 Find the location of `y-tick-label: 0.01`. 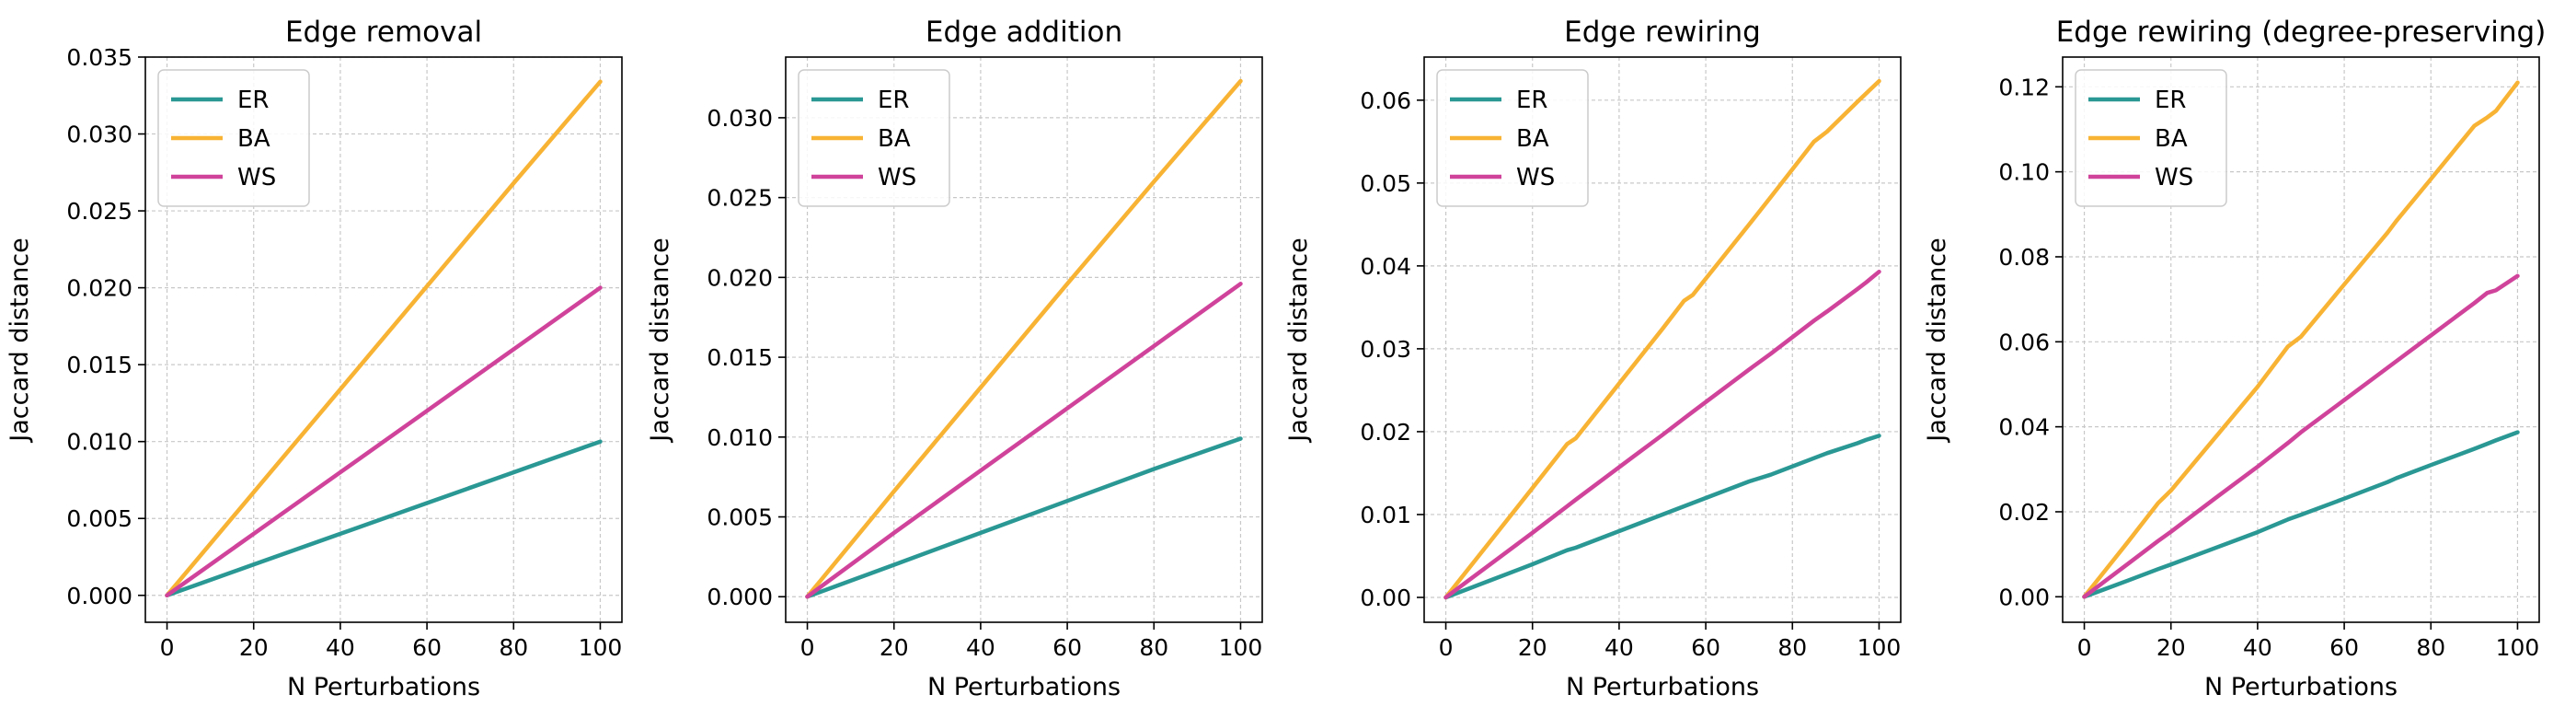

y-tick-label: 0.01 is located at coordinates (1385, 515).